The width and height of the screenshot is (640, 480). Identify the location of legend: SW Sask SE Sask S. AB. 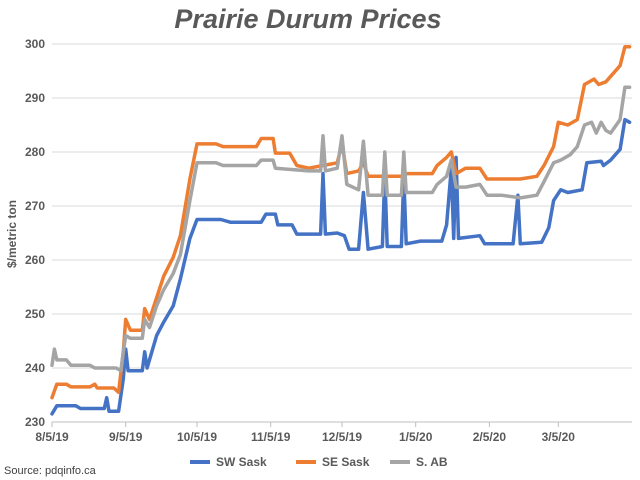
(319, 462).